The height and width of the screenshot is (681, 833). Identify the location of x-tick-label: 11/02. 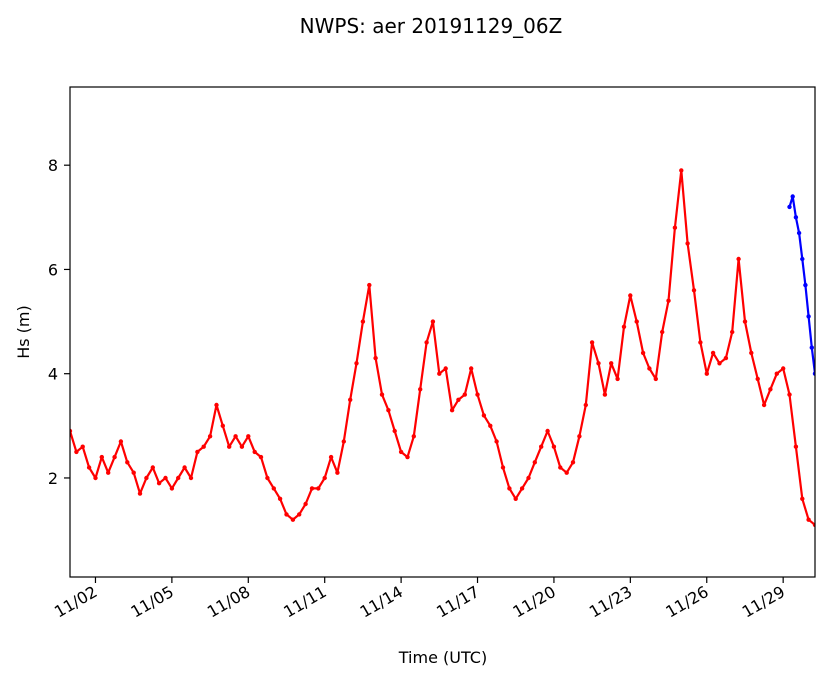
(75, 602).